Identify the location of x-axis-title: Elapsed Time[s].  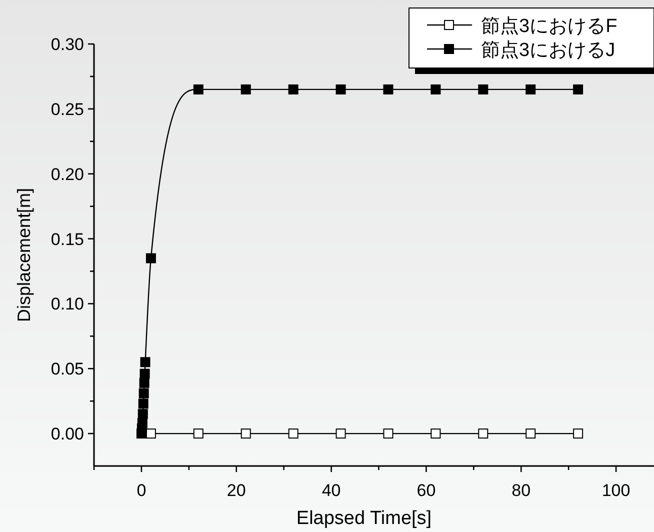
(364, 518).